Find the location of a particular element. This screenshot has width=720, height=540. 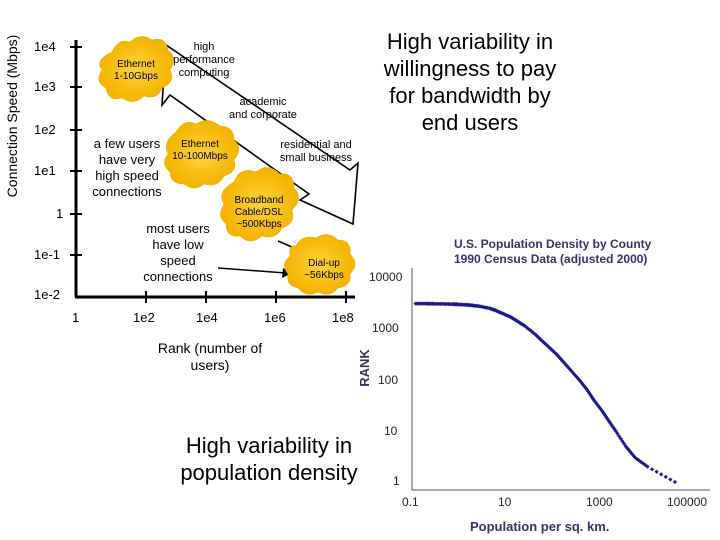

population-headline: High variability in population density is located at coordinates (269, 459).